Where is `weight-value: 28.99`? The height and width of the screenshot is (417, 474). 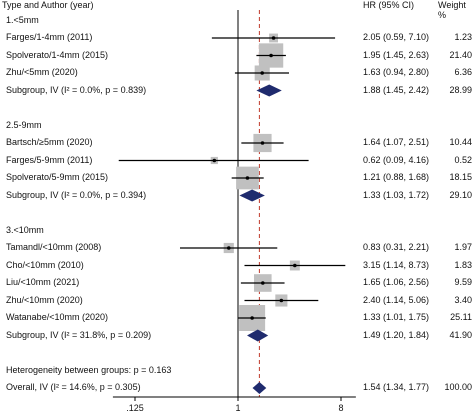
weight-value: 28.99 is located at coordinates (460, 89).